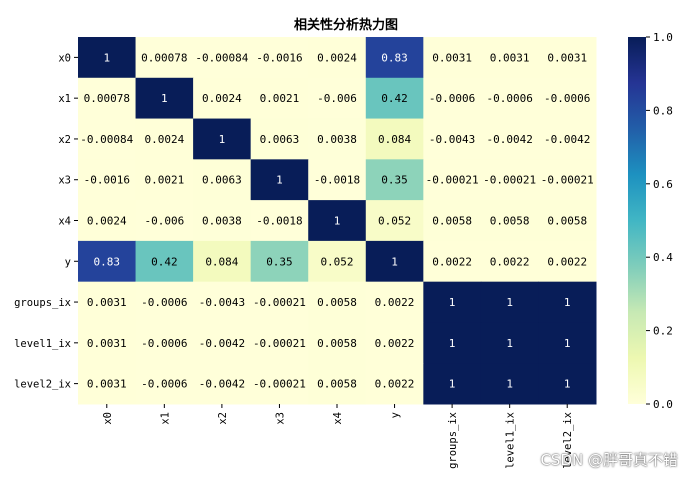  What do you see at coordinates (46, 221) in the screenshot?
I see `y-tick-labels: x0 x1 x2 x3 x4 y groups_ix level1_ix level2_ix` at bounding box center [46, 221].